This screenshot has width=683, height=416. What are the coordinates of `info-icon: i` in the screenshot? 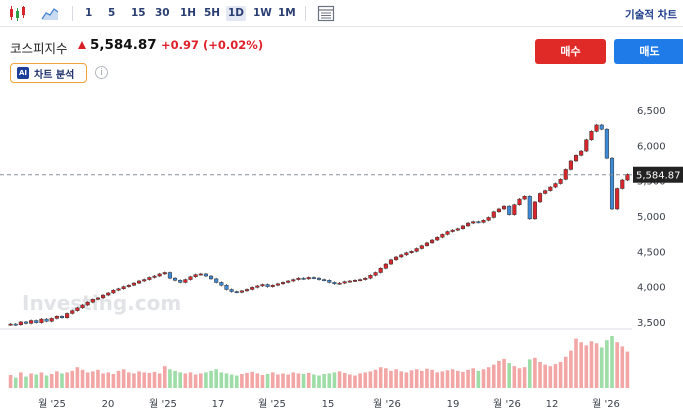 It's located at (101, 72).